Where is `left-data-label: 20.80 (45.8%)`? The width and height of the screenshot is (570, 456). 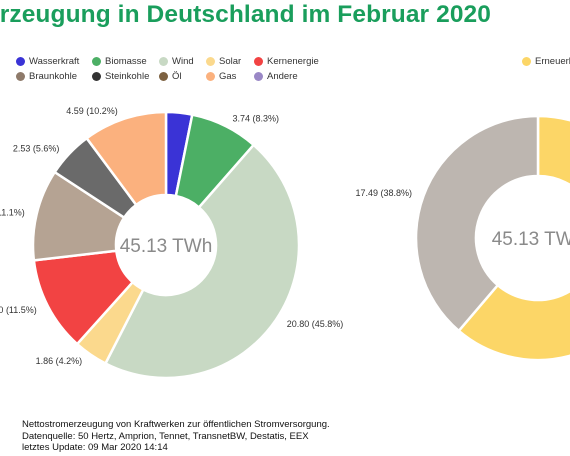 left-data-label: 20.80 (45.8%) is located at coordinates (315, 324).